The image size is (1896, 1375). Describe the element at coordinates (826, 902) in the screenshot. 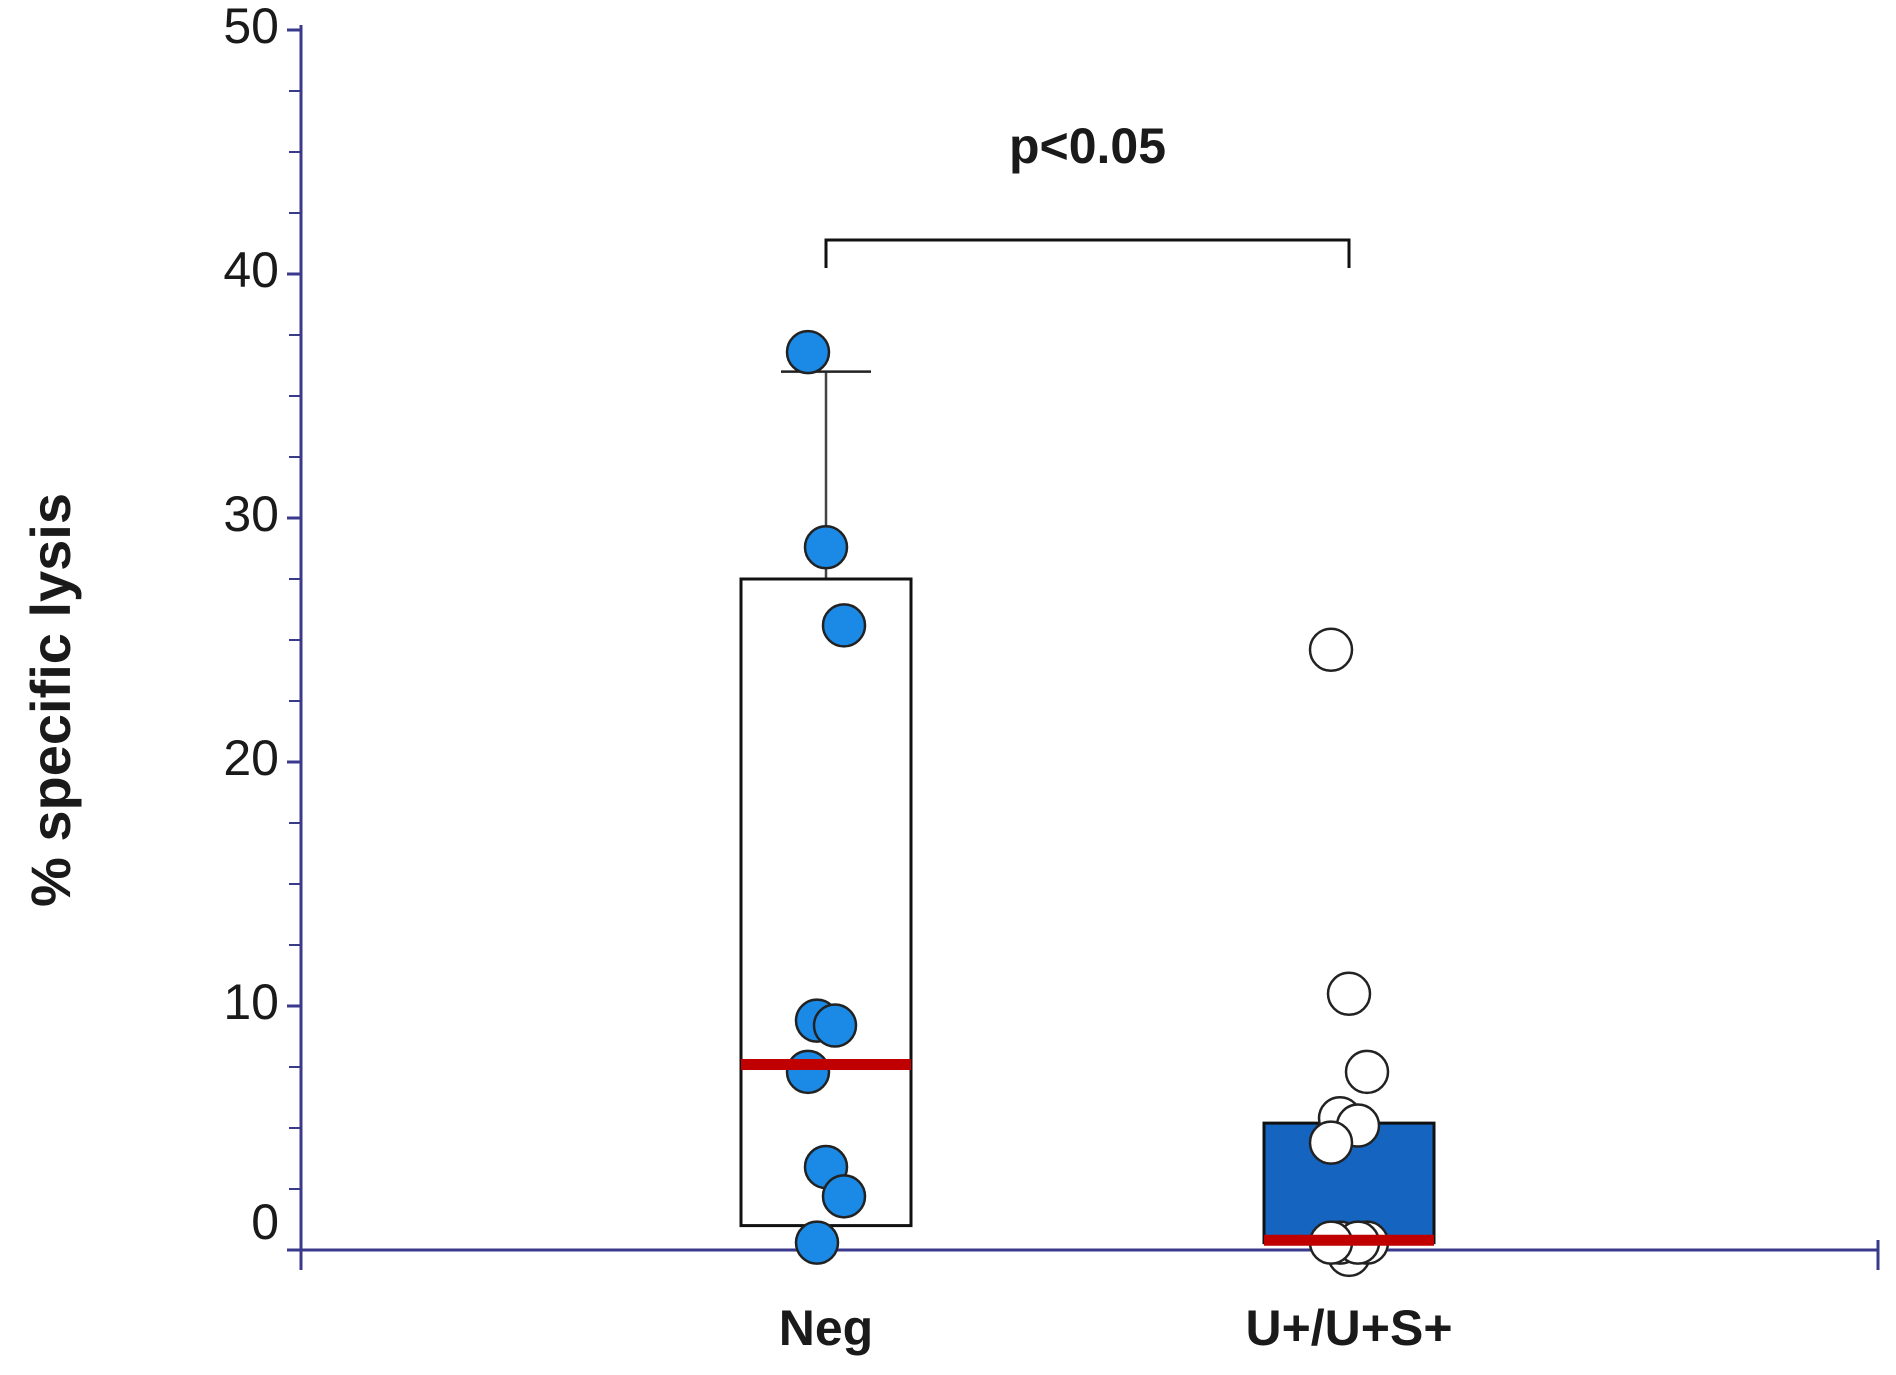

I see `box` at that location.